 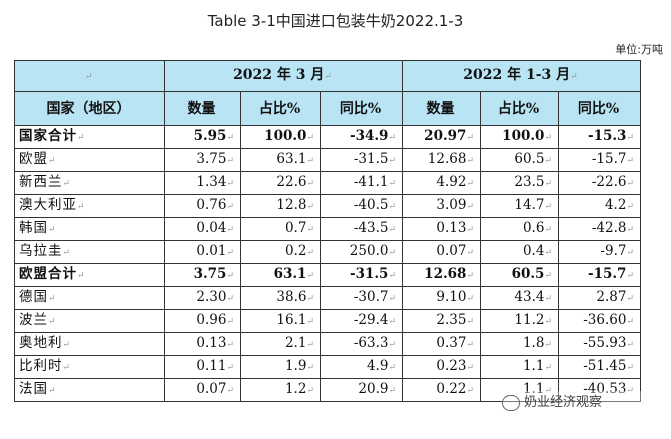 I want to click on share-cell: 1.8↵, so click(x=519, y=344).